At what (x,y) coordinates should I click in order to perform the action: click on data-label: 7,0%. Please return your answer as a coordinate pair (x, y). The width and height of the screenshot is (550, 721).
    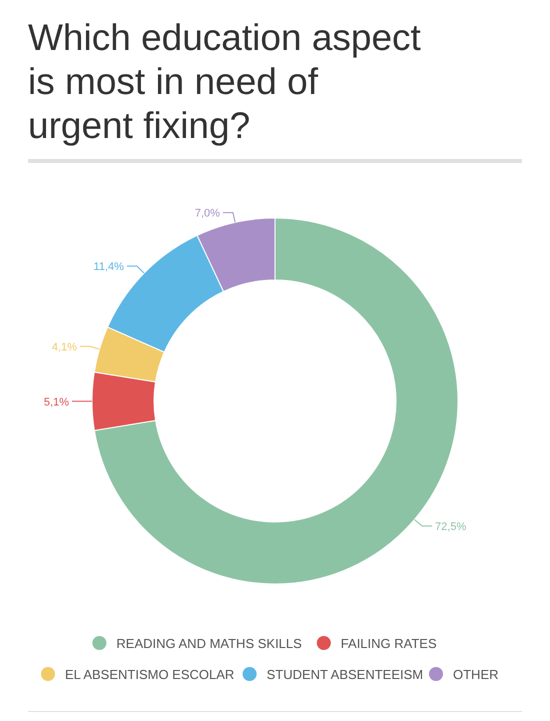
    Looking at the image, I should click on (207, 214).